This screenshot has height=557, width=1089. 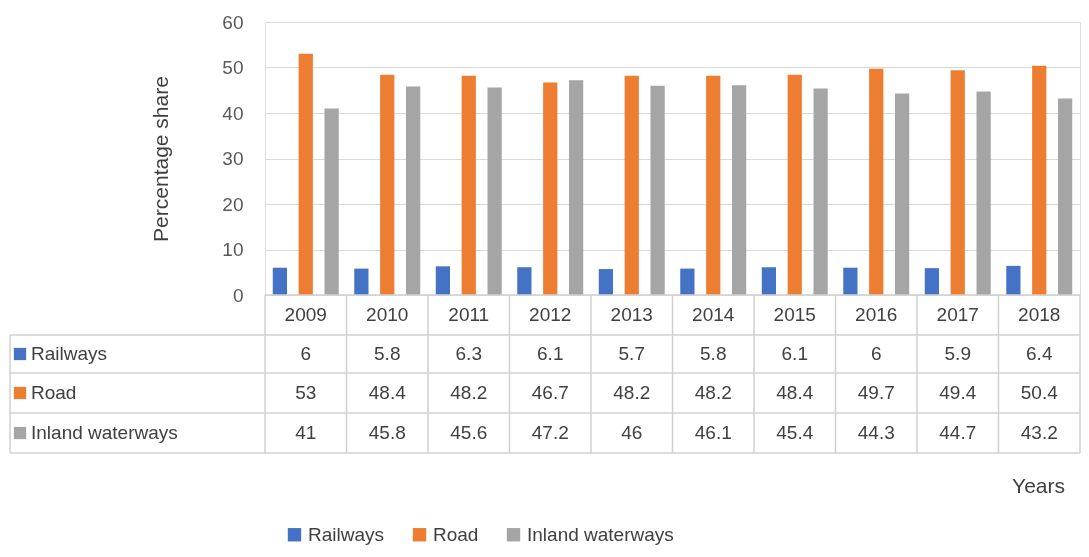 I want to click on y-tick-label: 40, so click(x=233, y=113).